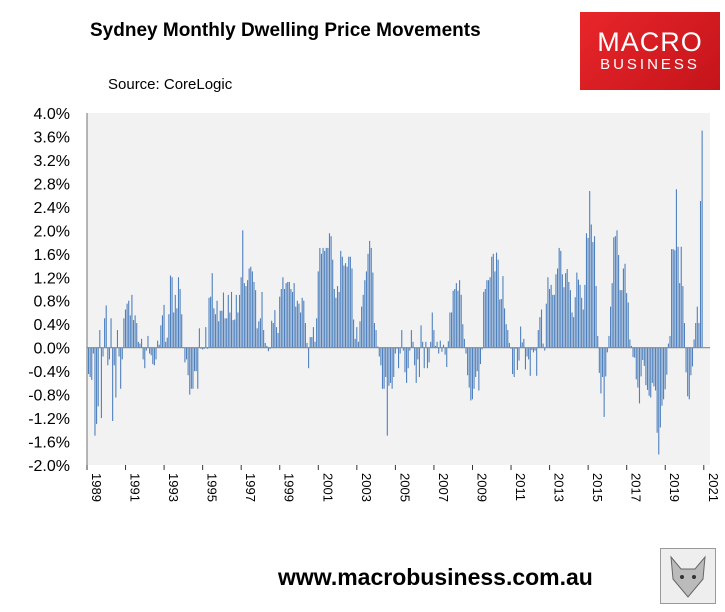 This screenshot has width=725, height=612. Describe the element at coordinates (435, 577) in the screenshot. I see `footer-url: www.macrobusiness.com.au` at that location.